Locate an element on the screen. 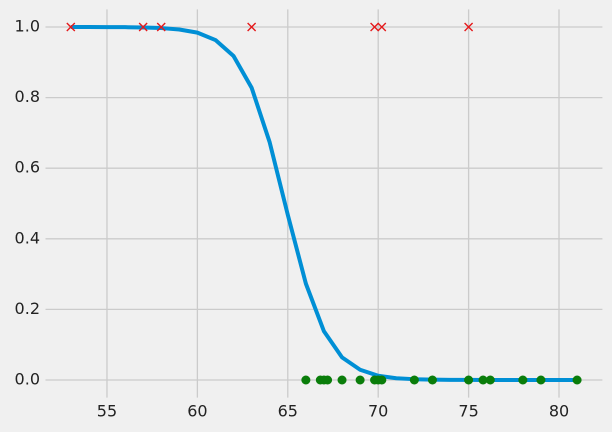 The width and height of the screenshot is (612, 432). y-tick-label: 0.4 is located at coordinates (27, 237).